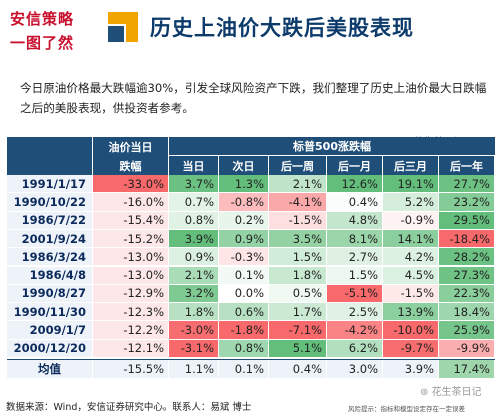 The width and height of the screenshot is (500, 417). I want to click on row-date: 1991/1/17, so click(49, 184).